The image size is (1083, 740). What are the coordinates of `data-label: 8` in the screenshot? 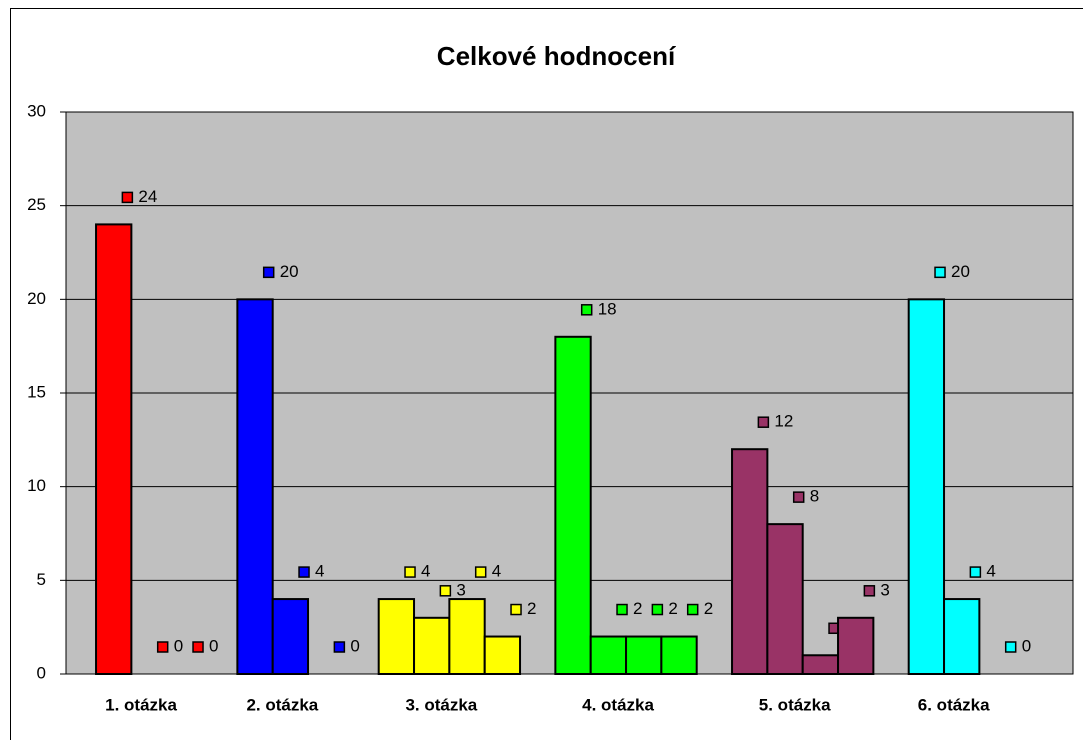 It's located at (814, 496).